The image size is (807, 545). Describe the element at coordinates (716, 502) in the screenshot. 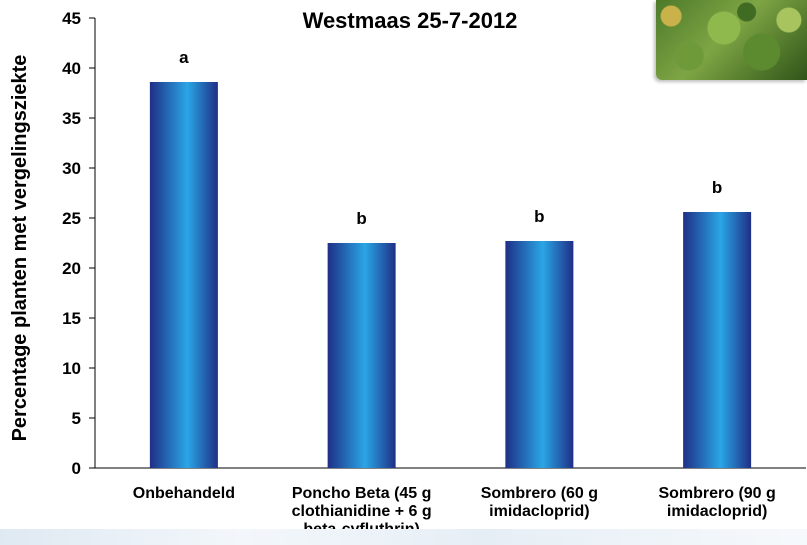

I see `x-category-label: Sombrero (90 g imidacloprid)` at that location.